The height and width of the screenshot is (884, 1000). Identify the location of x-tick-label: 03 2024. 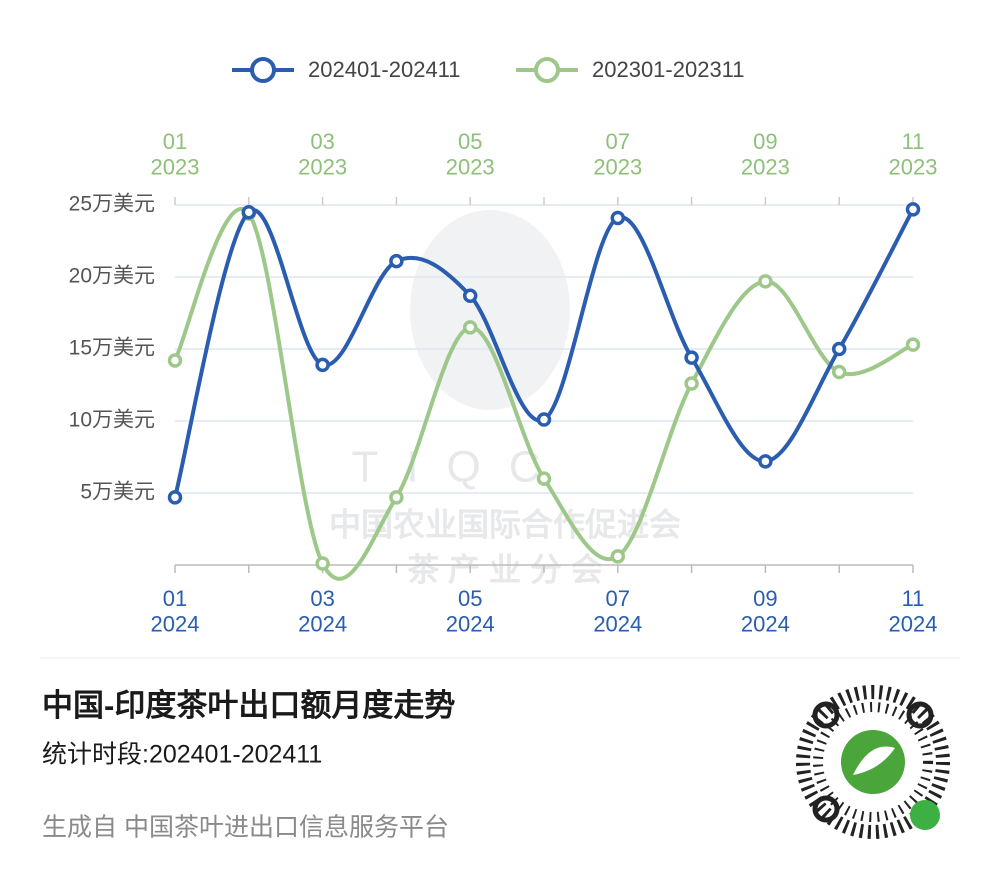
(322, 611).